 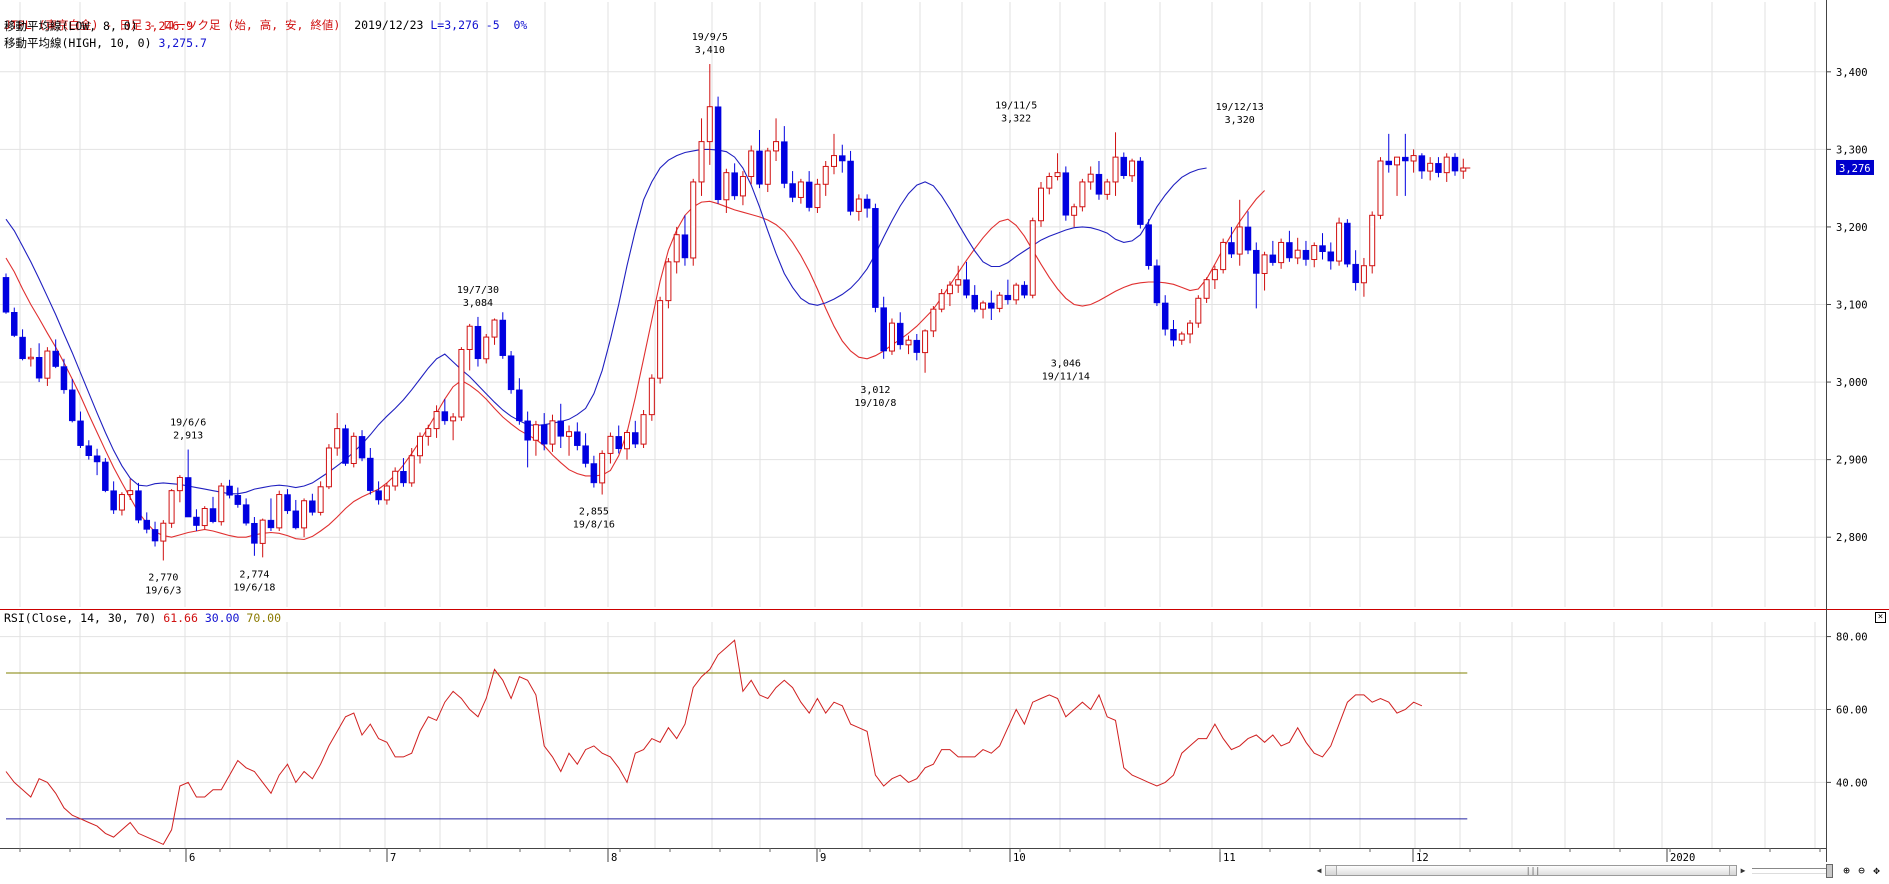 What do you see at coordinates (1880, 617) in the screenshot?
I see `close-icon: ×` at bounding box center [1880, 617].